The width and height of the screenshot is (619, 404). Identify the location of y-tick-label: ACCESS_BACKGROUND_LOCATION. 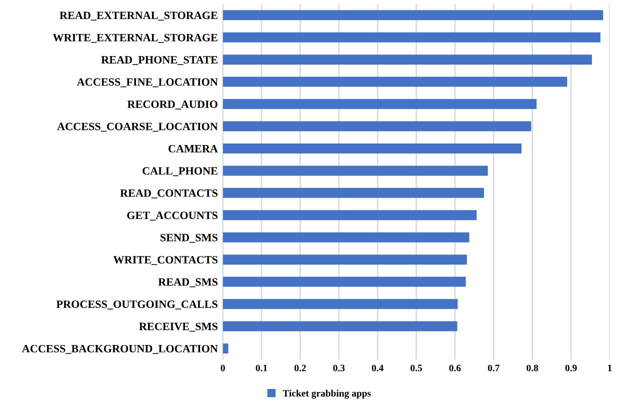
(120, 349).